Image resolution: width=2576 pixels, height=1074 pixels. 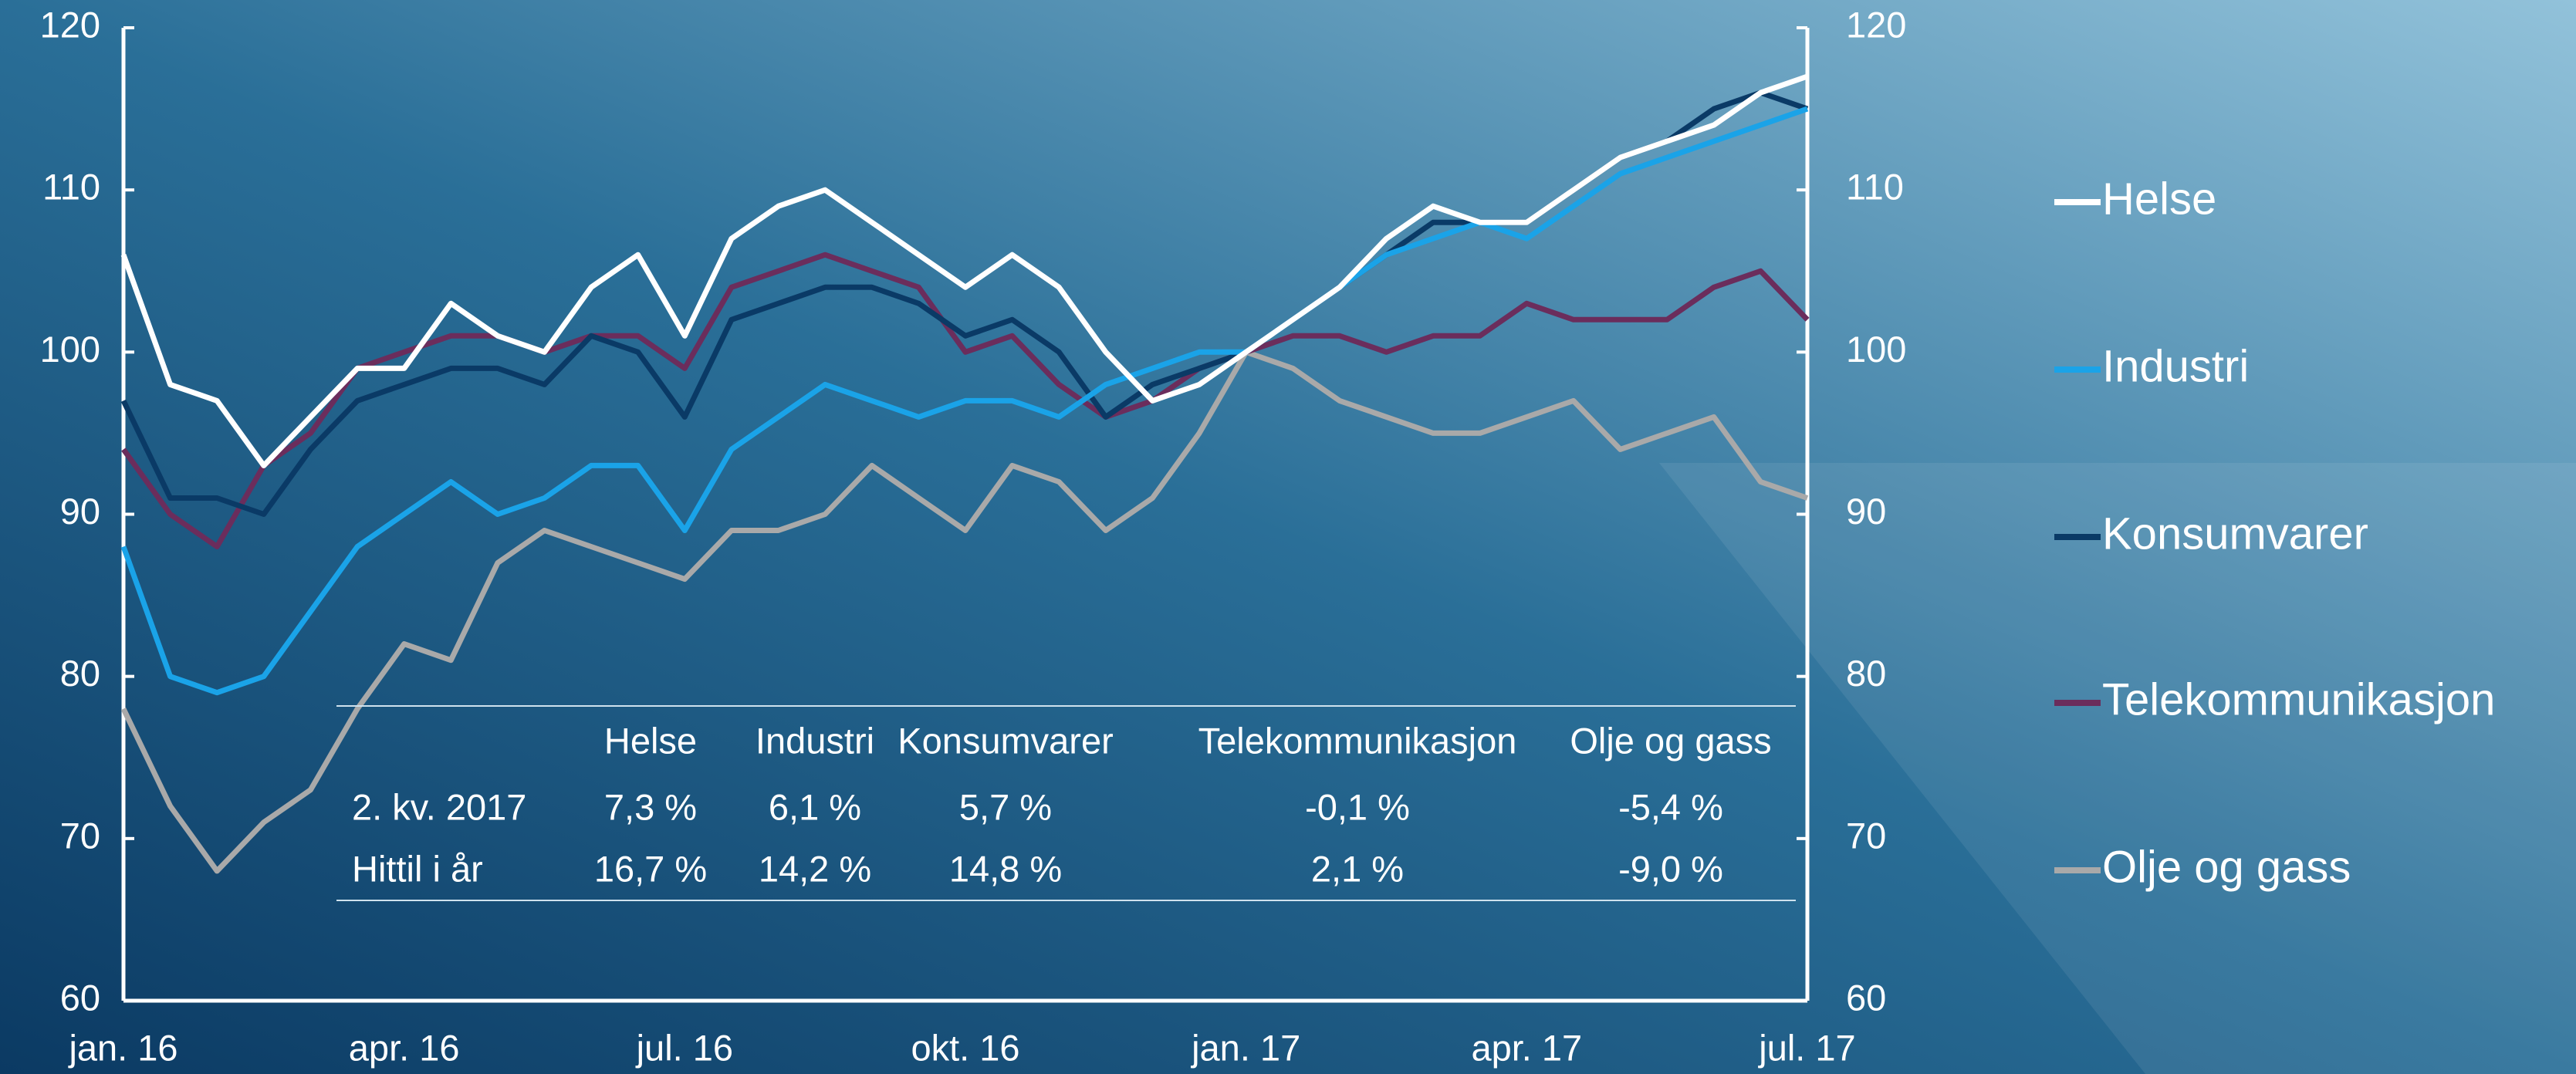 I want to click on y2-tick-label: 100, so click(x=1876, y=349).